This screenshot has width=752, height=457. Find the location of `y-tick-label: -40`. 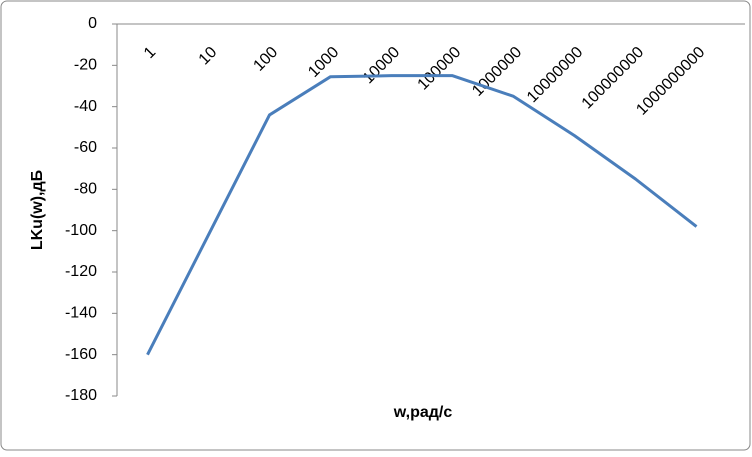

y-tick-label: -40 is located at coordinates (85, 106).